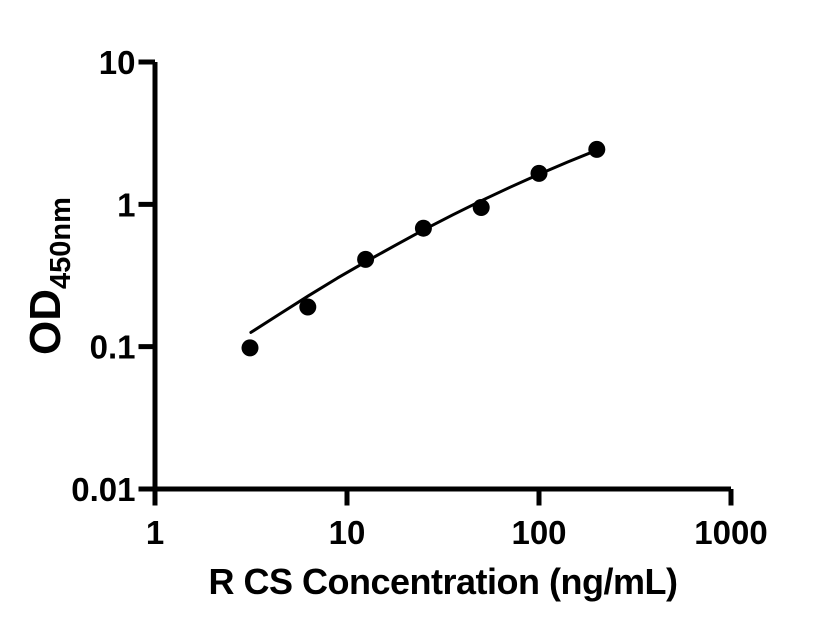  Describe the element at coordinates (117, 62) in the screenshot. I see `y-tick-label: 10` at that location.